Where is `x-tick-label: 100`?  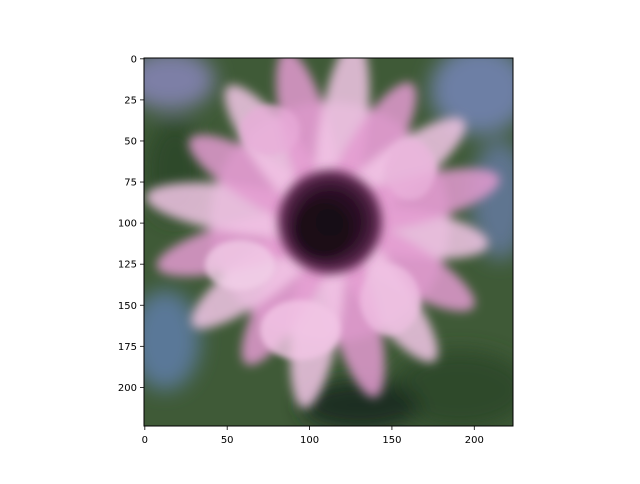 x-tick-label: 100 is located at coordinates (309, 440).